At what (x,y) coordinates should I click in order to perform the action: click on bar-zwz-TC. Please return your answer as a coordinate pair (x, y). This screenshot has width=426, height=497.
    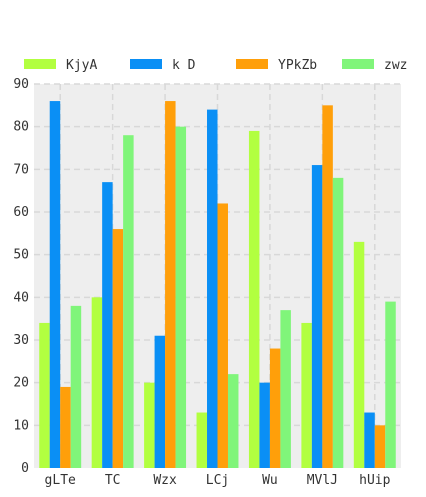
    Looking at the image, I should click on (128, 301).